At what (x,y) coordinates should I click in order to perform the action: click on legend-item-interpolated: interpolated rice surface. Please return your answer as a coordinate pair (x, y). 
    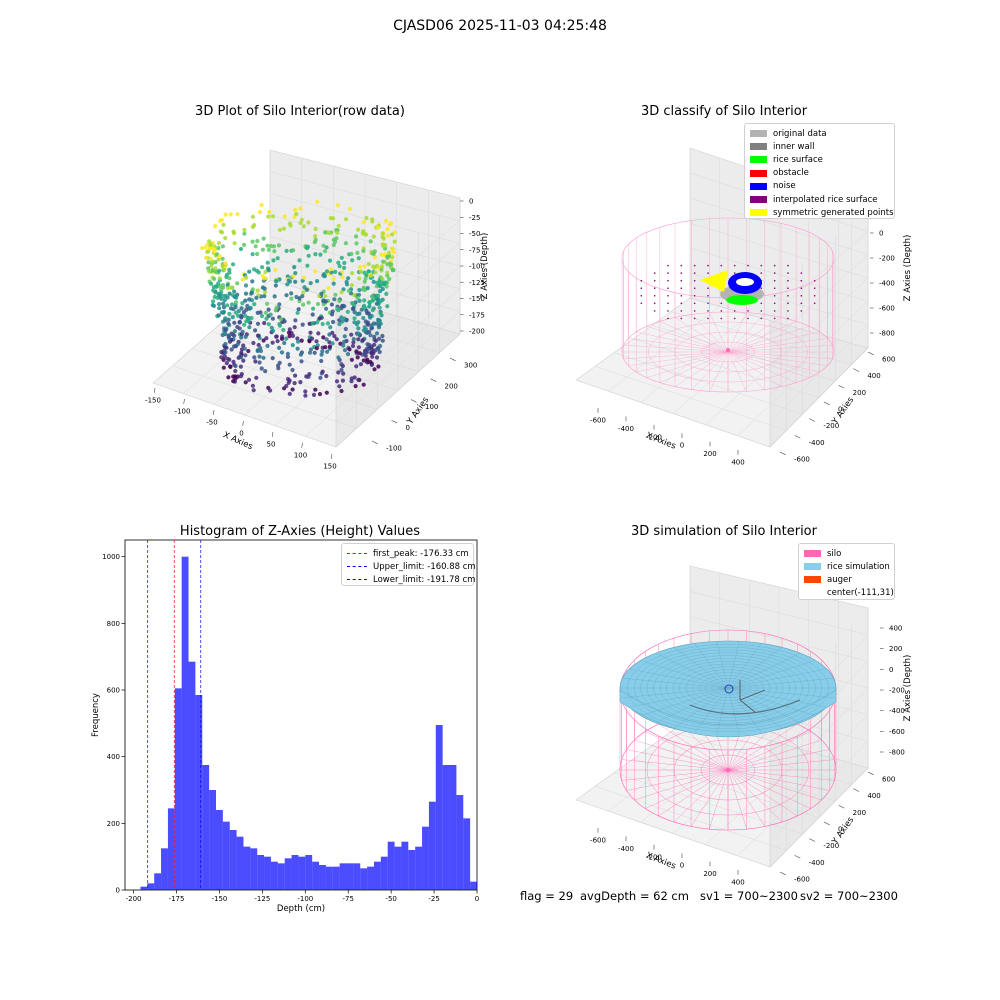
    Looking at the image, I should click on (819, 199).